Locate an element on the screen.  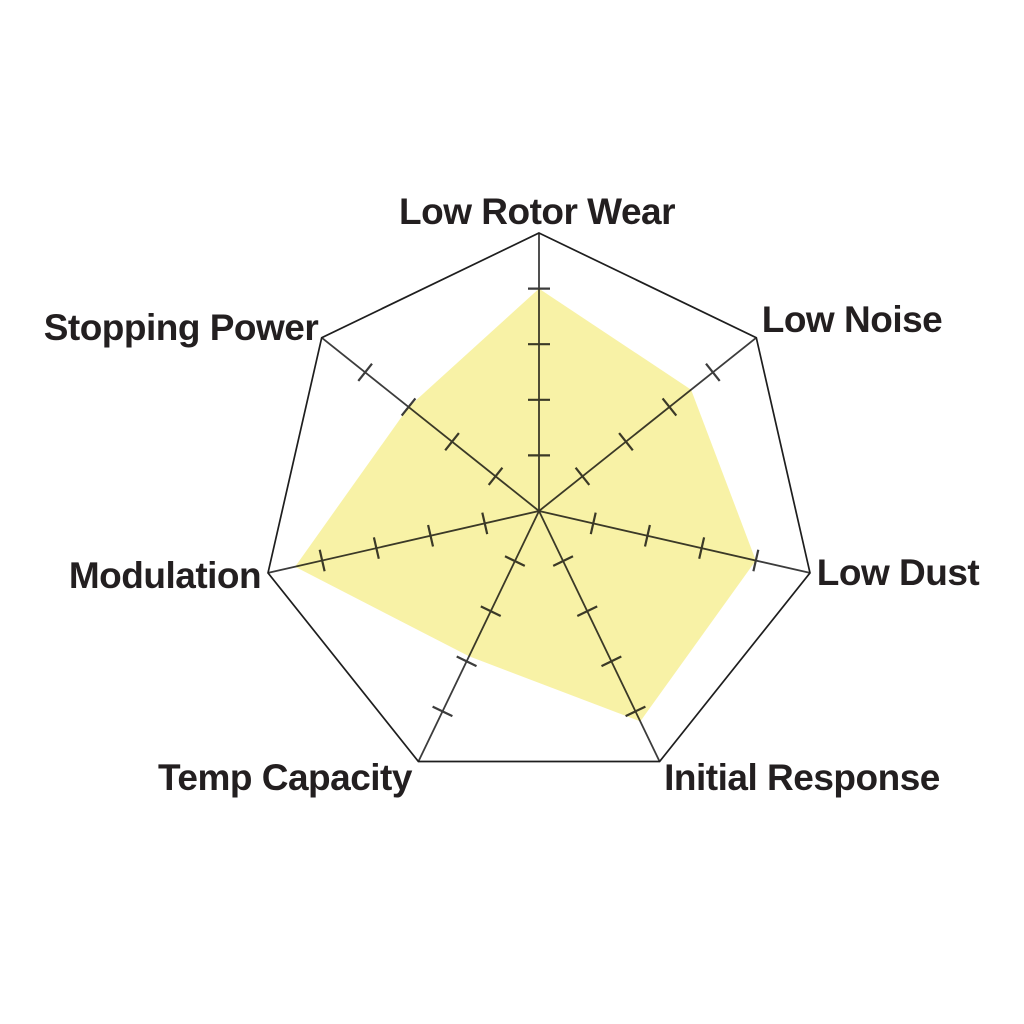
axis-label-low-dust: Low Dust is located at coordinates (898, 572).